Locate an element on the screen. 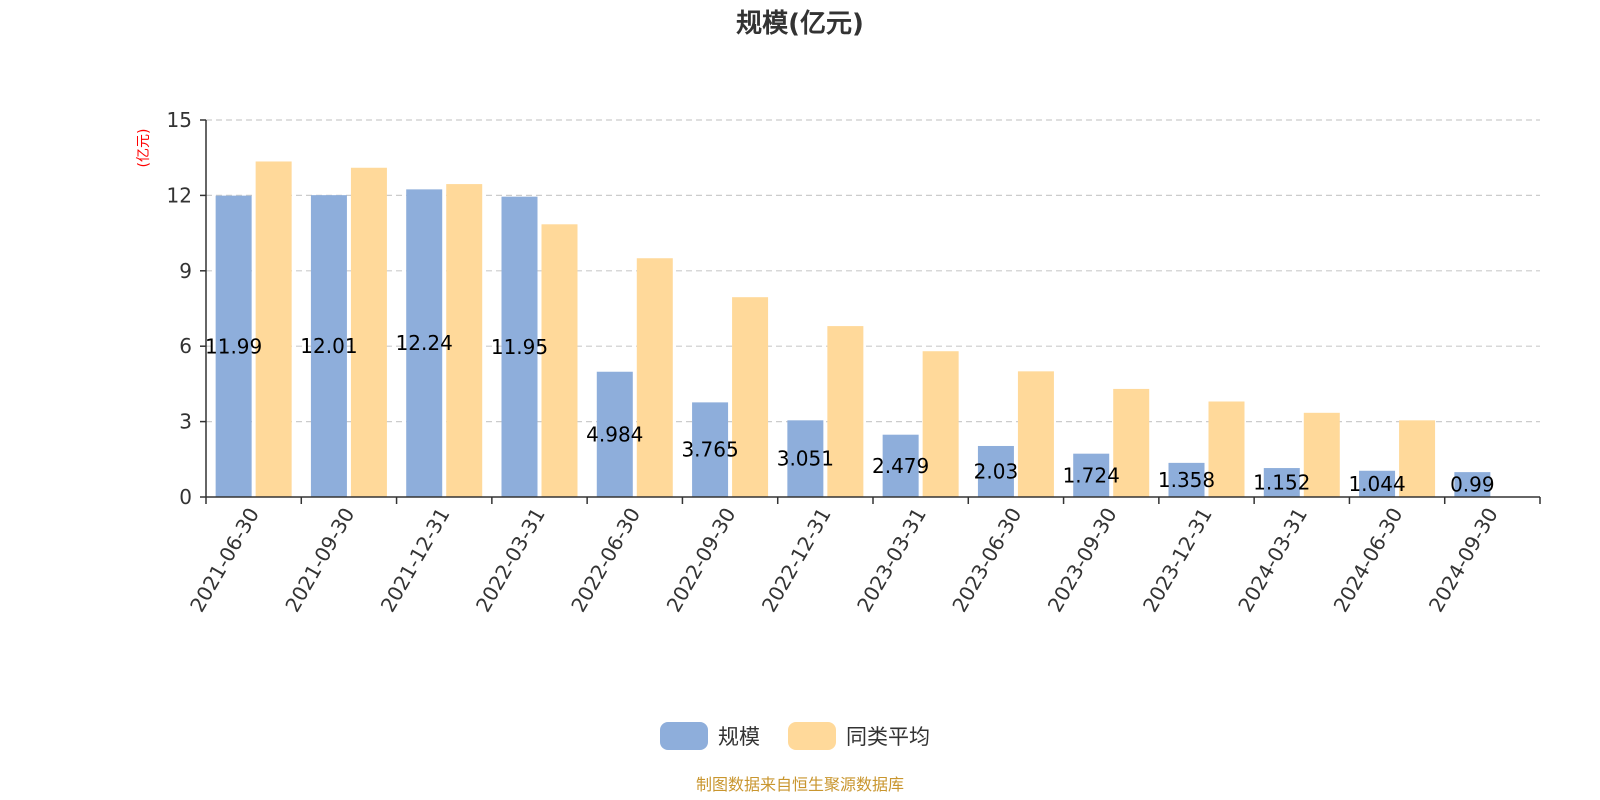  x-tick-label: 2024-06-30 is located at coordinates (1367, 560).